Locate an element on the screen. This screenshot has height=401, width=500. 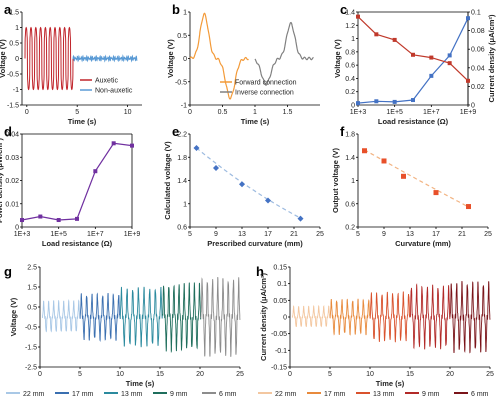
series-line-h-22mm is located at coordinates (311, 316).